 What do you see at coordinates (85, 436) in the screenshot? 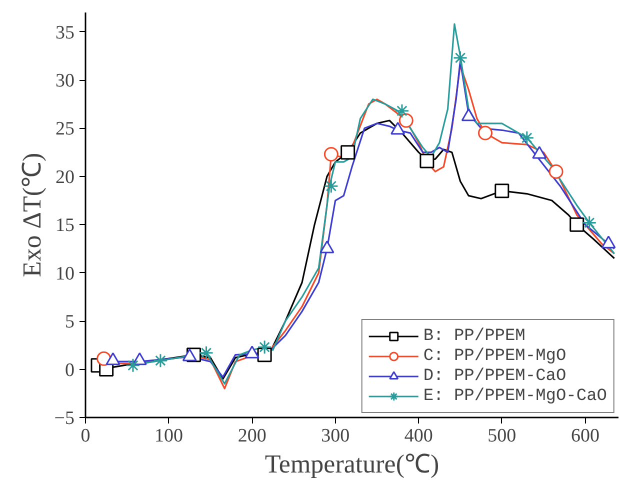
I see `x-tick-label: 0` at bounding box center [85, 436].